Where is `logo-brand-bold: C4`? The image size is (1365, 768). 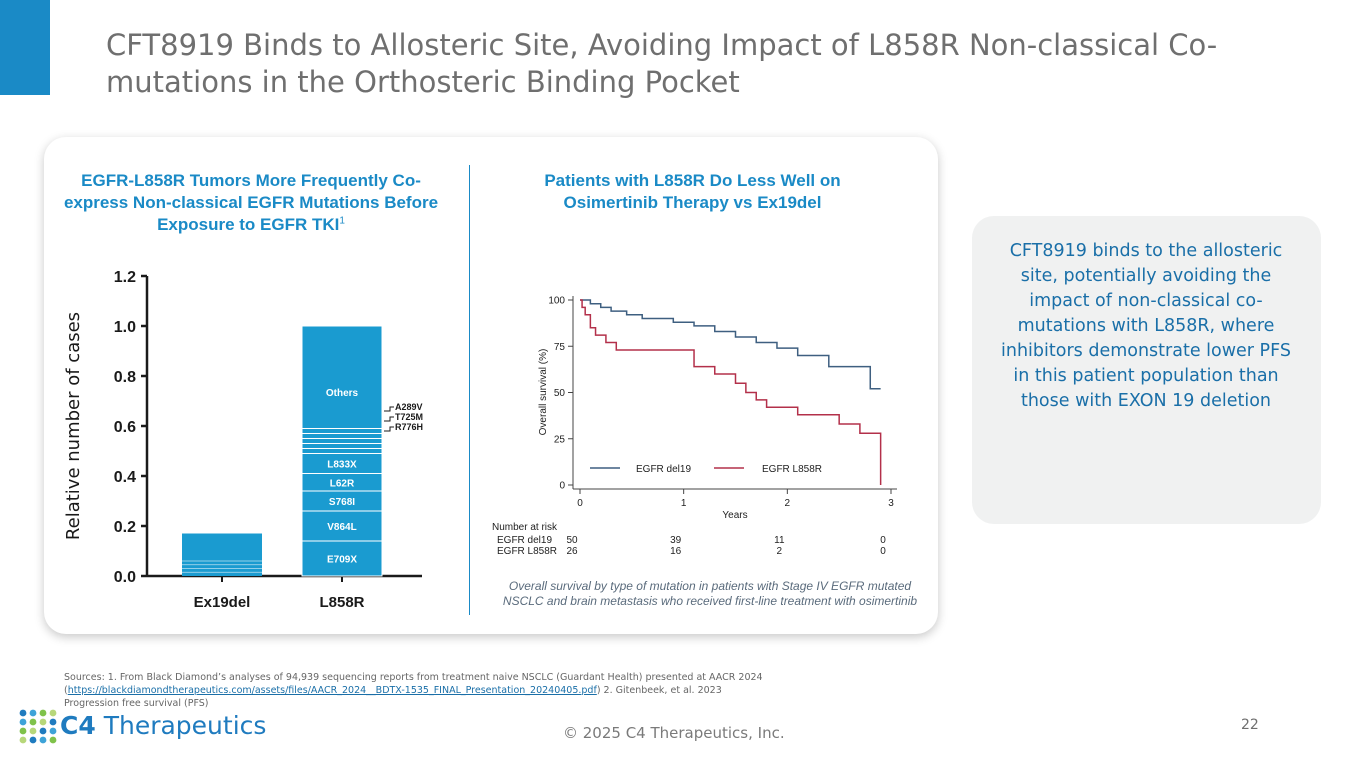
logo-brand-bold: C4 is located at coordinates (78, 725).